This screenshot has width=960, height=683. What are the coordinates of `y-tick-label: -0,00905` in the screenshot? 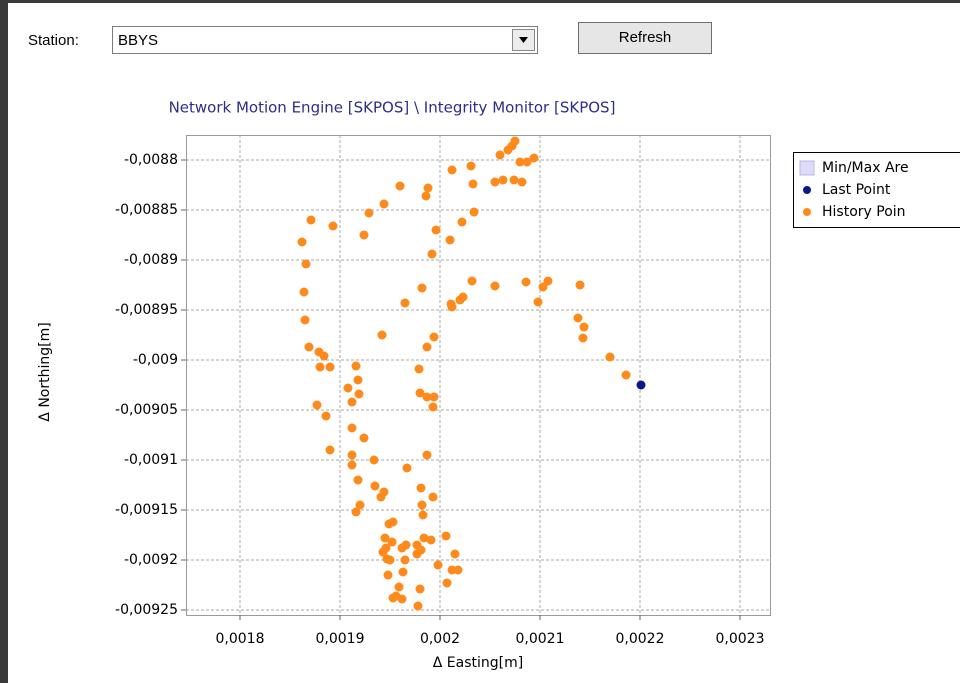 It's located at (146, 410).